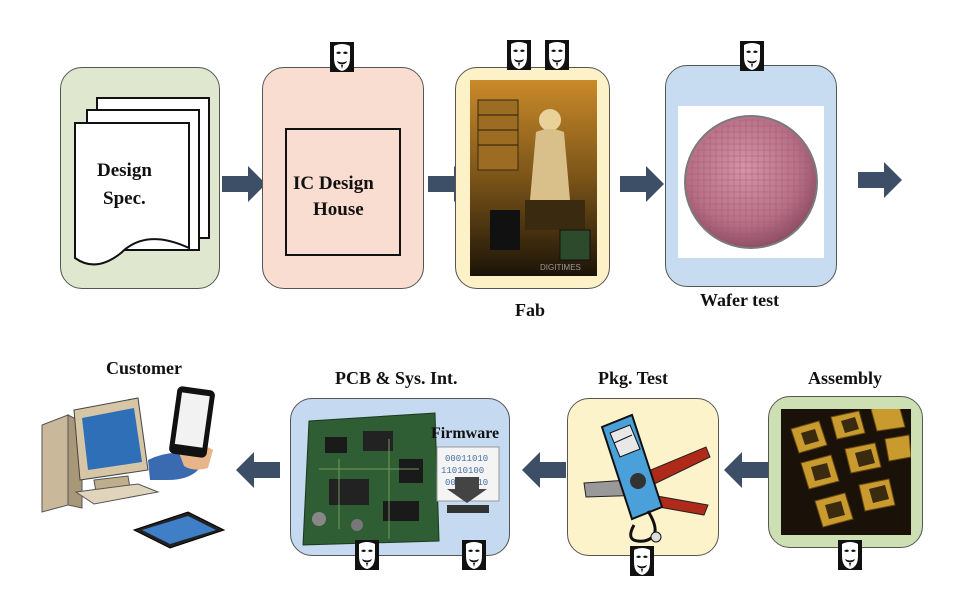 Image resolution: width=957 pixels, height=592 pixels. Describe the element at coordinates (740, 300) in the screenshot. I see `wafer-test-label: Wafer test` at that location.